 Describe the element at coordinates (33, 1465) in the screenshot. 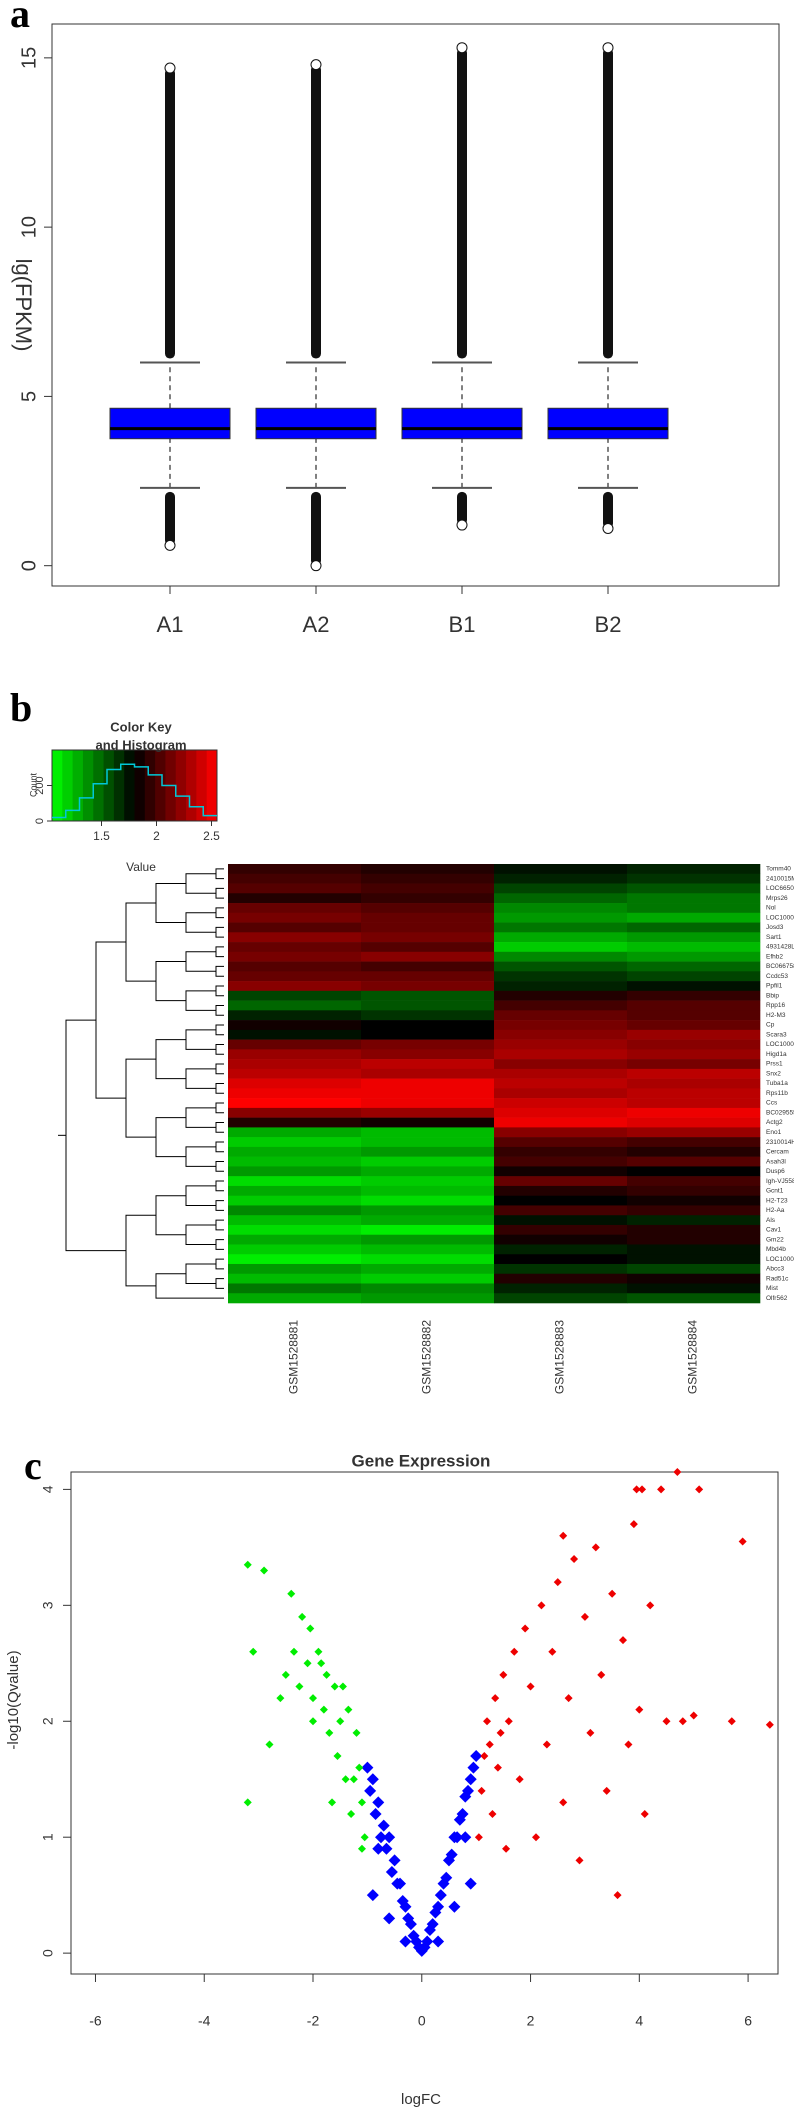

I see `panel-label: c` at that location.